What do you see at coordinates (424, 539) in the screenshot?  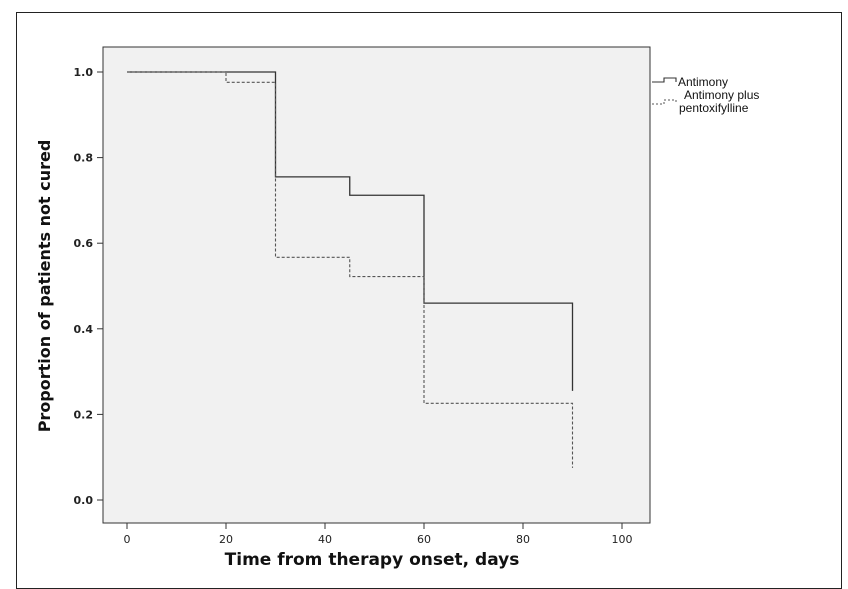 I see `x-tick-label: 60` at bounding box center [424, 539].